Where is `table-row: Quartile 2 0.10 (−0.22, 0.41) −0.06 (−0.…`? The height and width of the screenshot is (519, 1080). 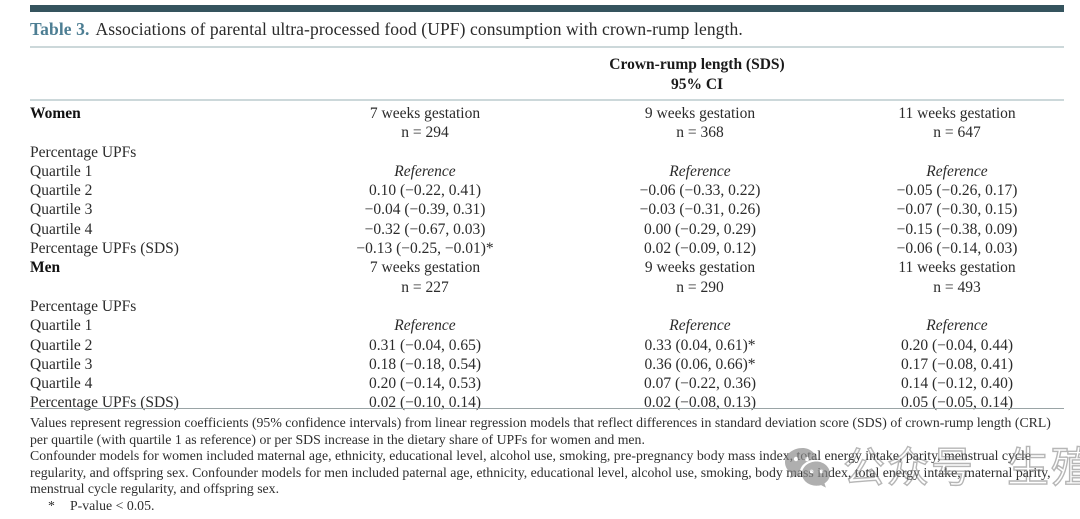
table-row: Quartile 2 0.10 (−0.22, 0.41) −0.06 (−0.… is located at coordinates (547, 190).